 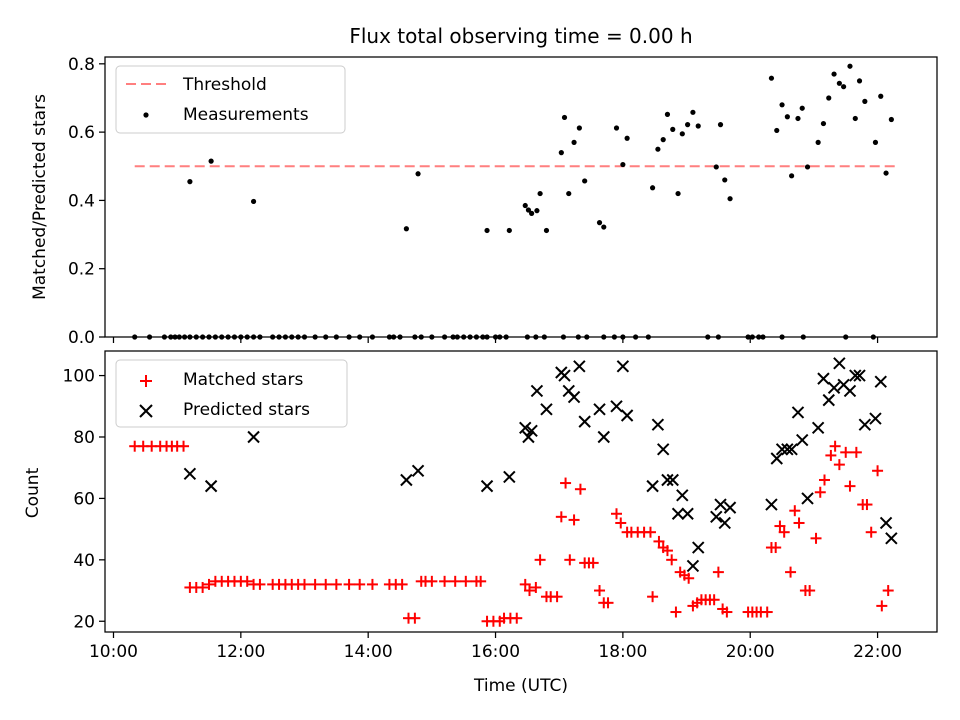 I want to click on top-y-axis: 0.0 0.2 0.4 0.6 0.8, so click(x=86, y=201).